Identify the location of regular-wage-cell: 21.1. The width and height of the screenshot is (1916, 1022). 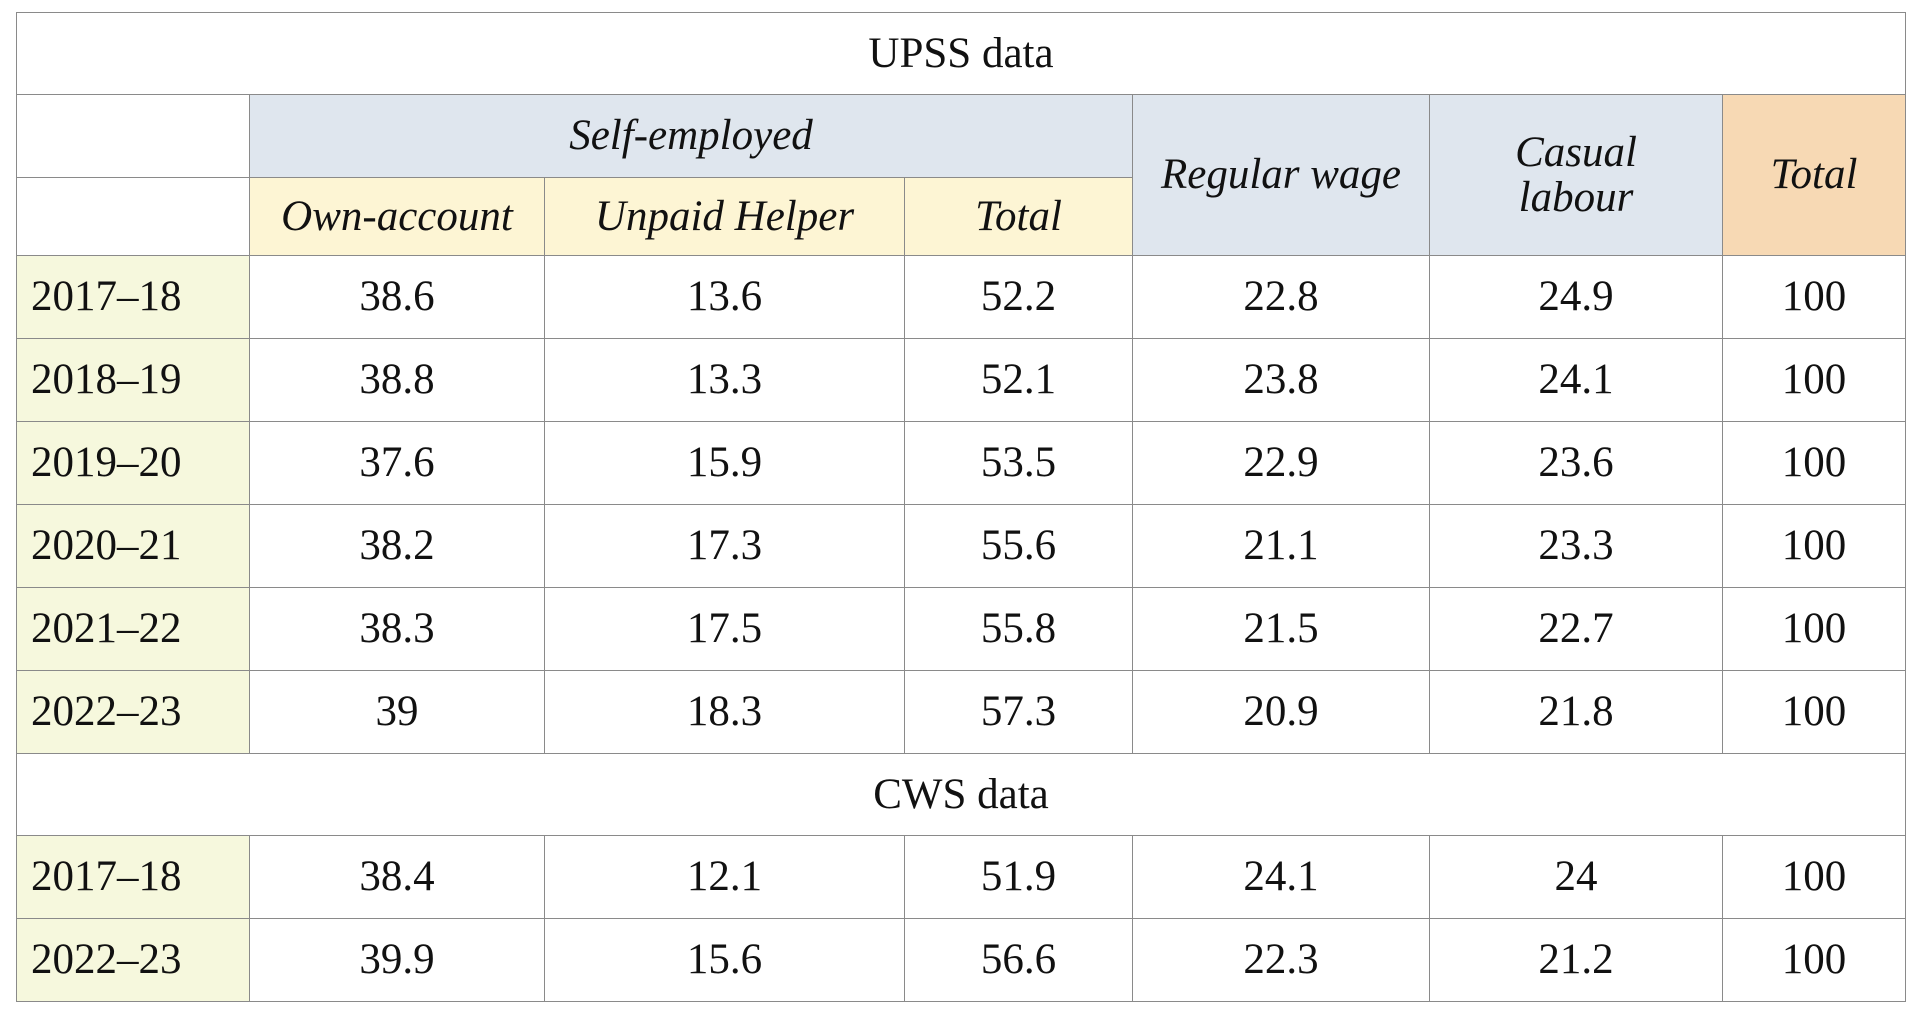
(1281, 546).